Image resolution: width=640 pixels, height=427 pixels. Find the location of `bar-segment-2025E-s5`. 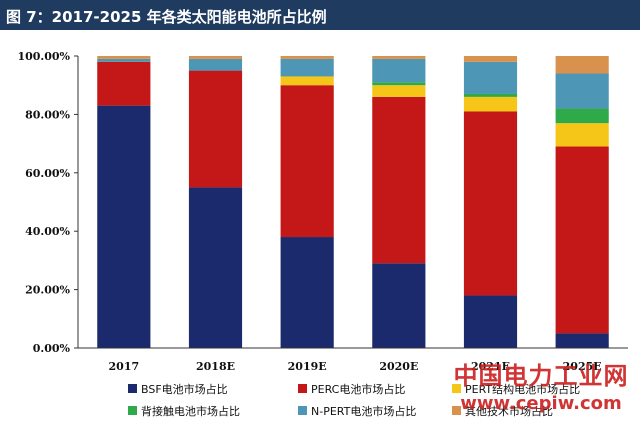

bar-segment-2025E-s5 is located at coordinates (582, 65).